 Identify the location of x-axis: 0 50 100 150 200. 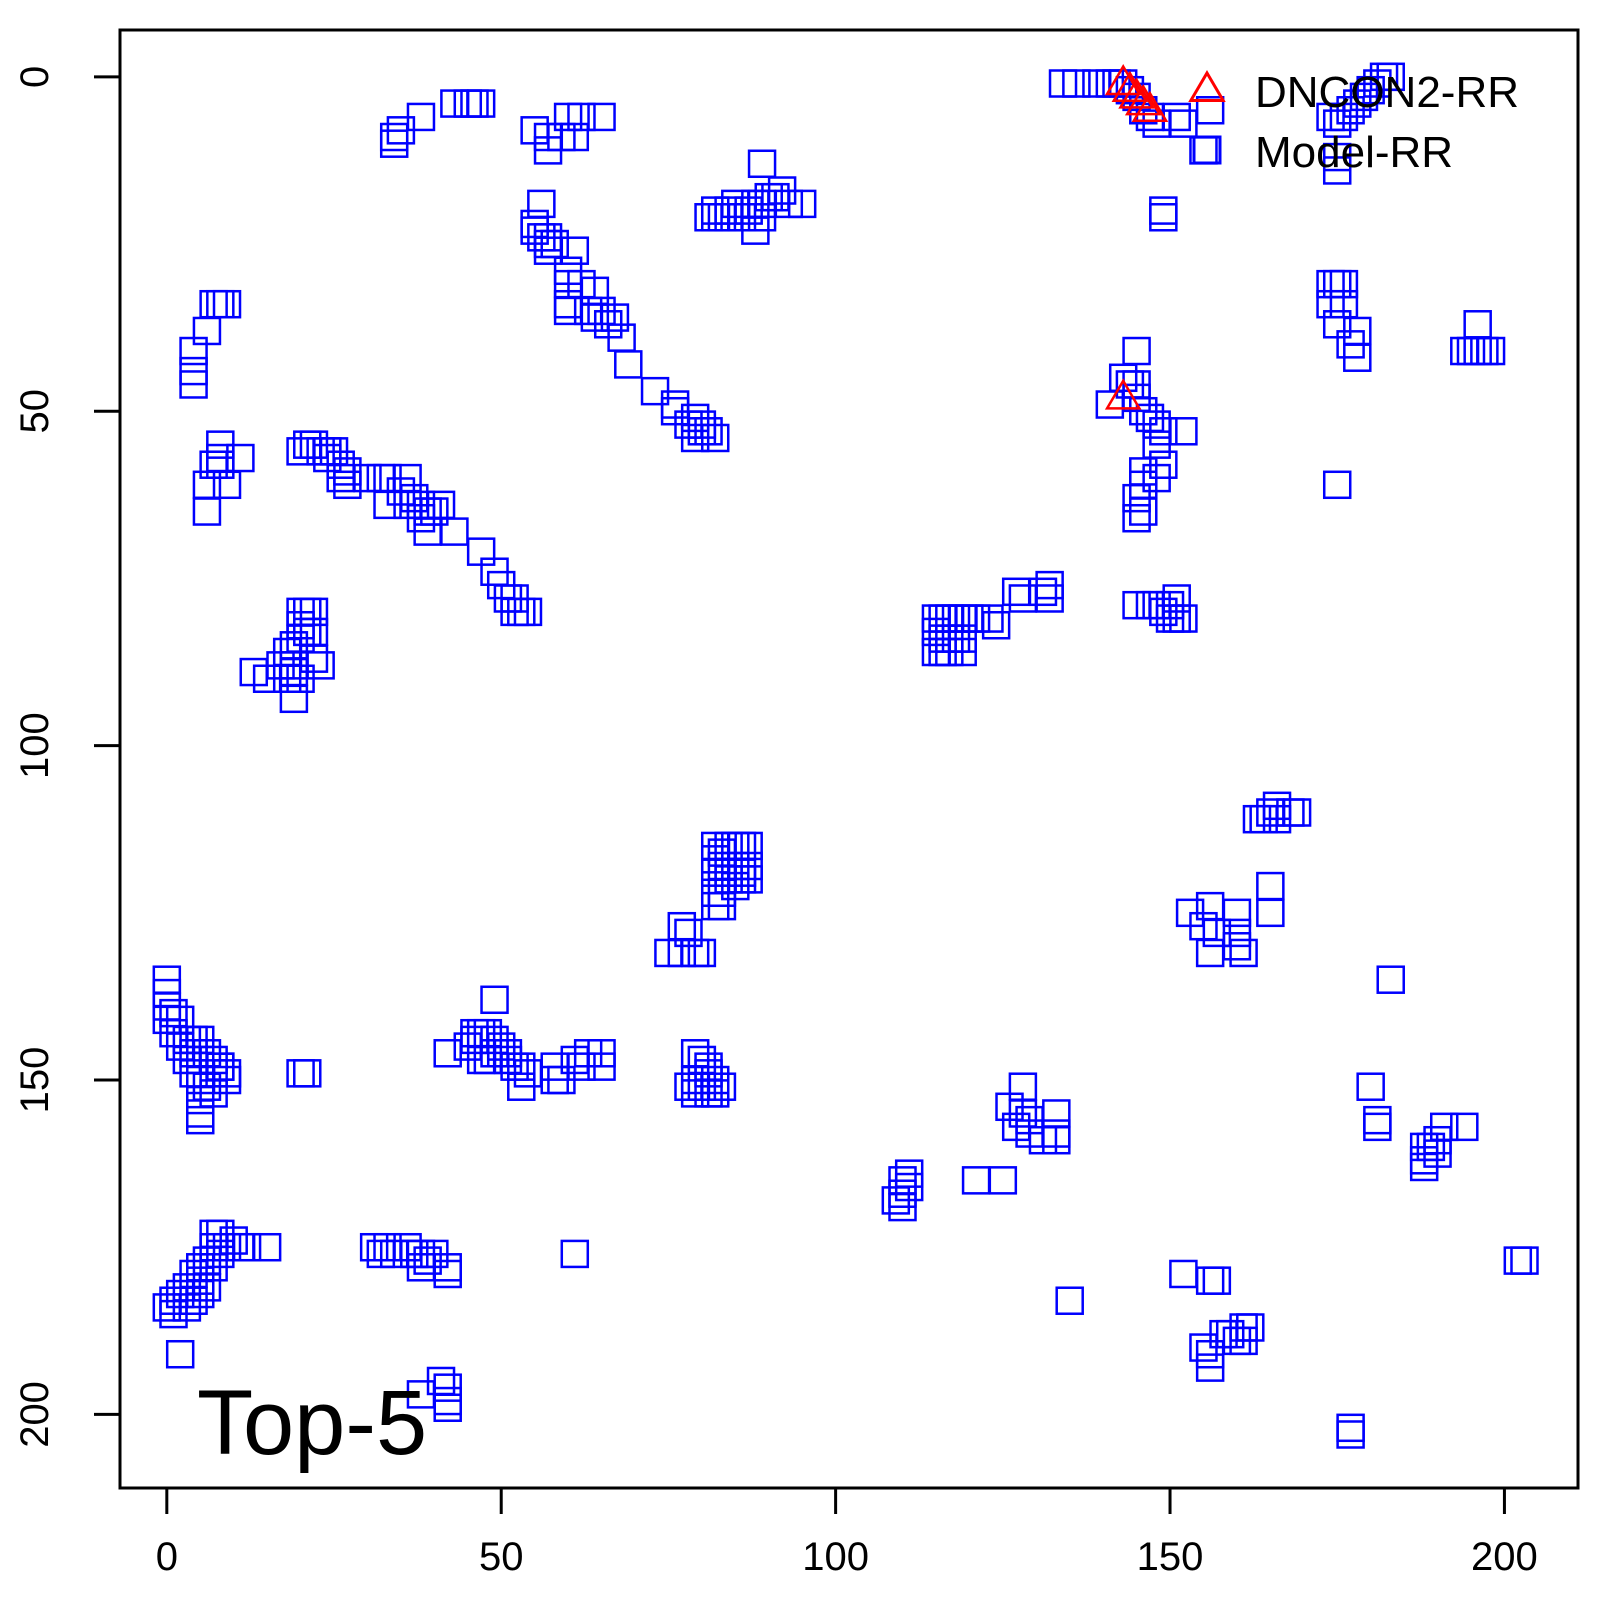
(847, 1532).